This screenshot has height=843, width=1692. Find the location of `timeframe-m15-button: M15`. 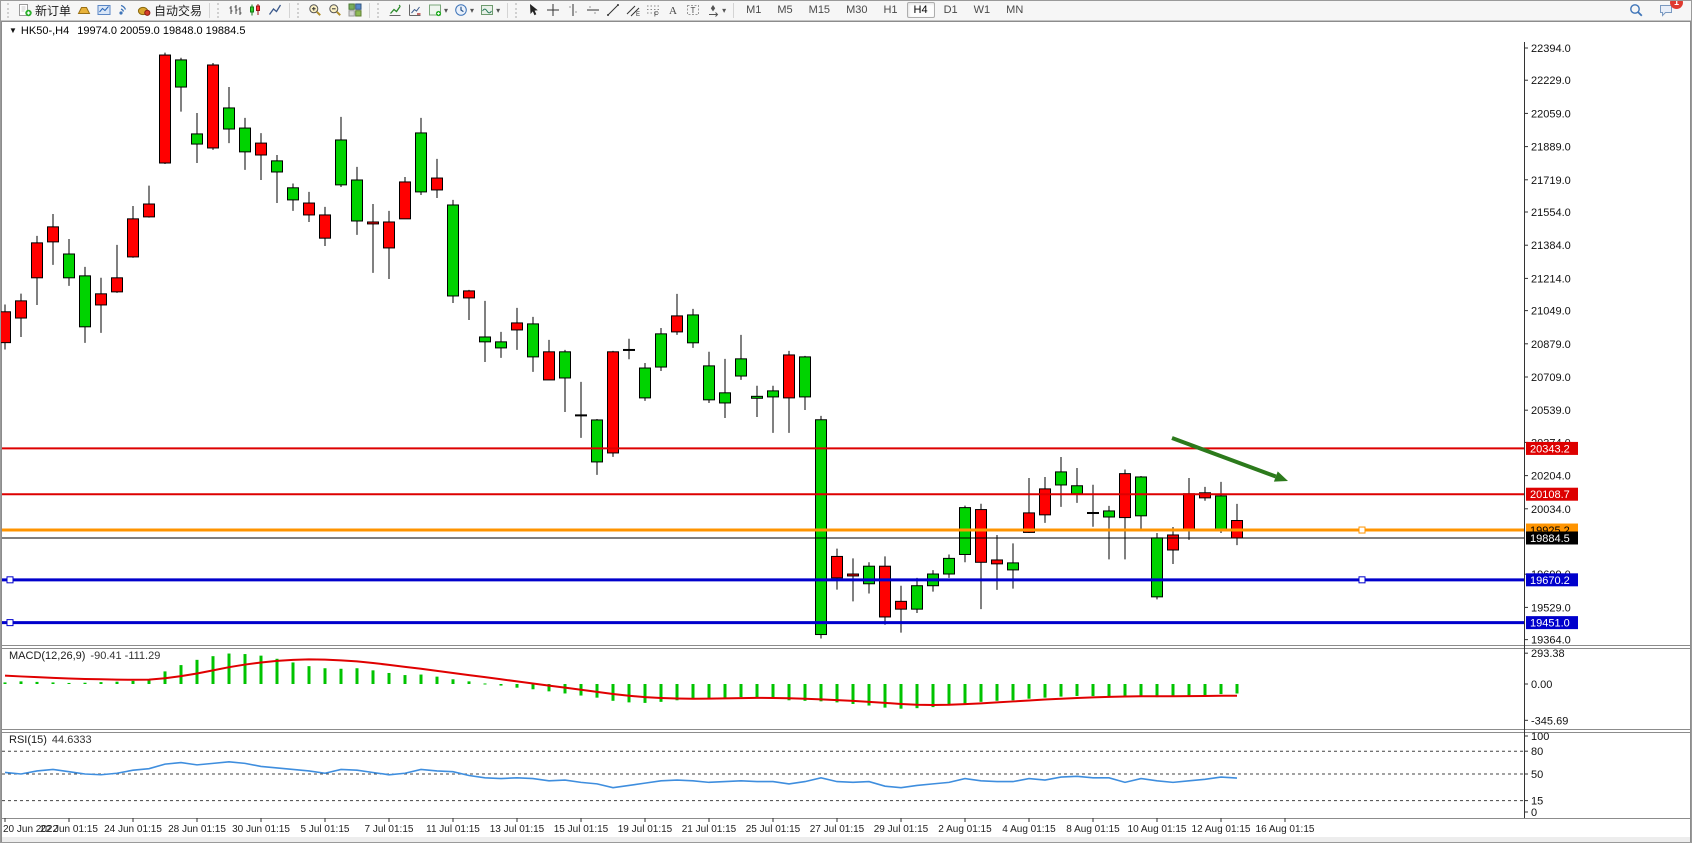

timeframe-m15-button: M15 is located at coordinates (819, 10).